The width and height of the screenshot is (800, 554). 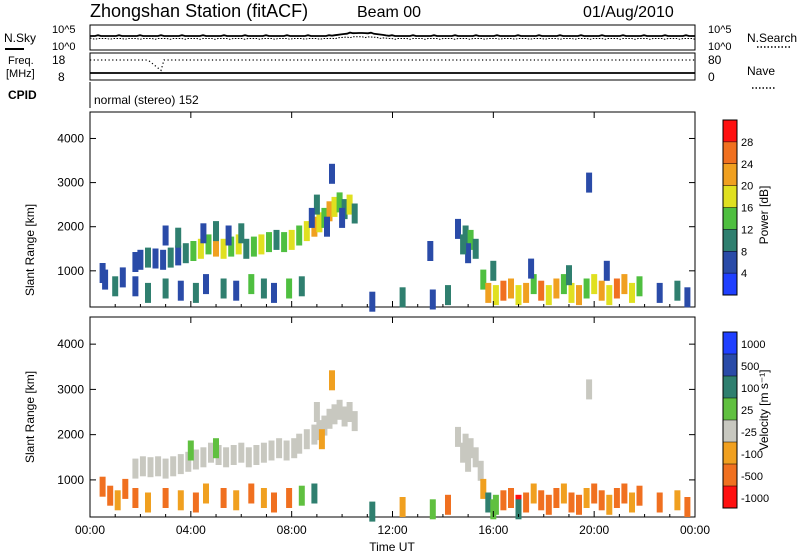 What do you see at coordinates (747, 187) in the screenshot?
I see `power-cb-tick-4: 20` at bounding box center [747, 187].